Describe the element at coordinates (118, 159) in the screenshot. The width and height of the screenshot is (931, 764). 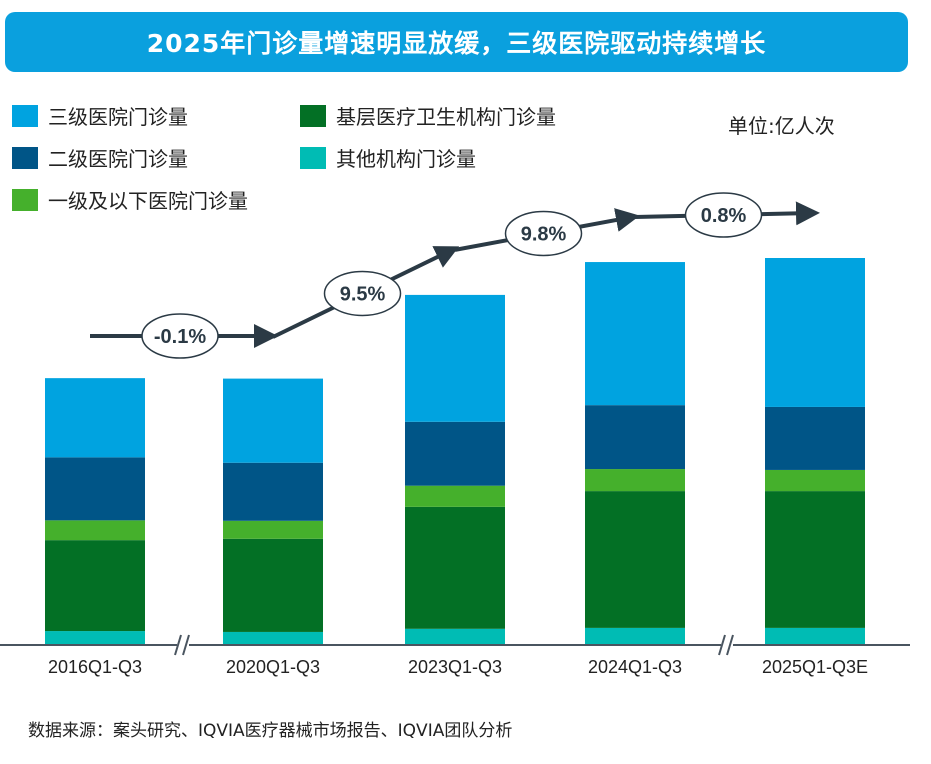
I see `legend-label: 二级医院门诊量` at that location.